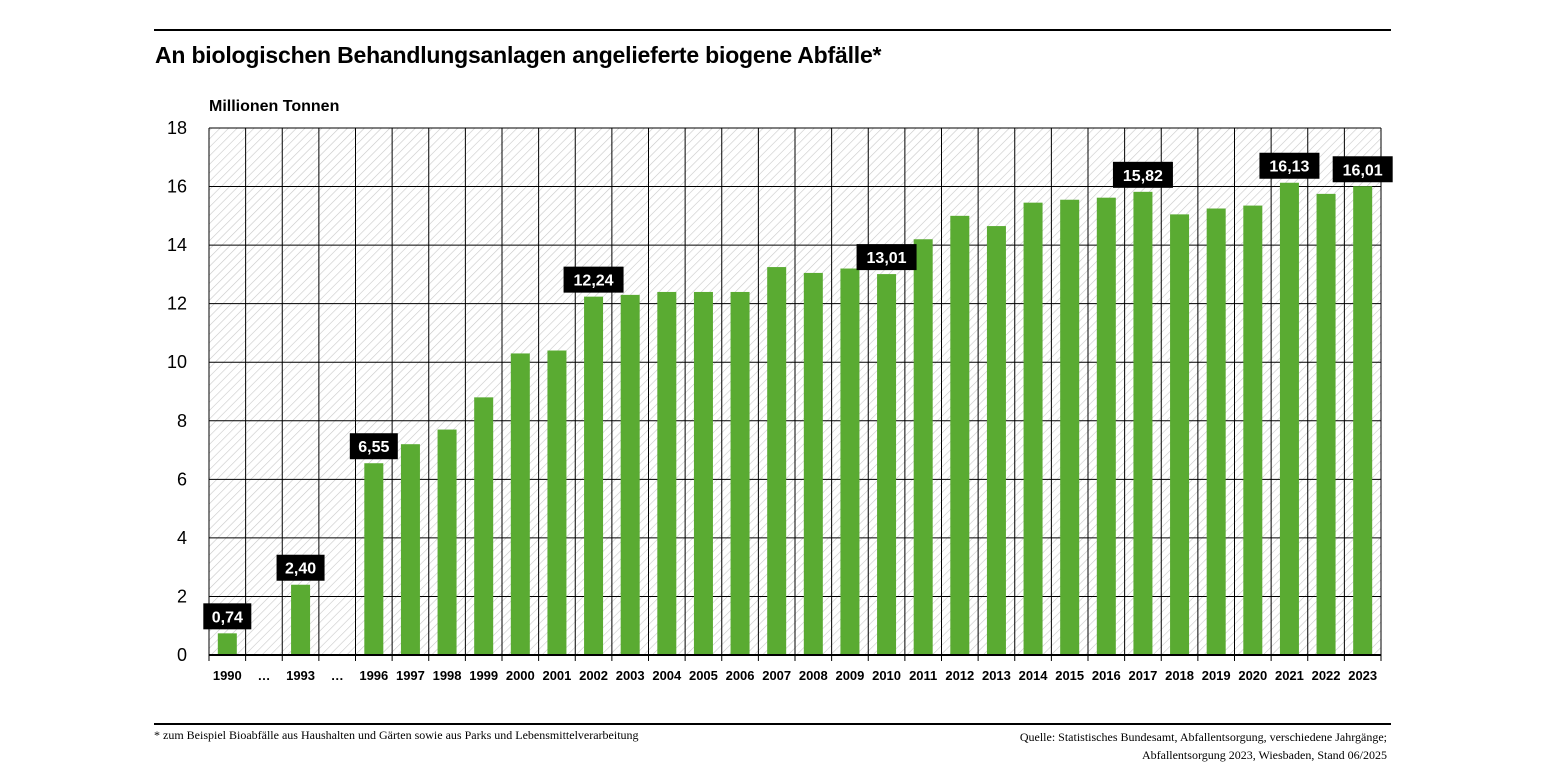  Describe the element at coordinates (274, 106) in the screenshot. I see `y-axis-label: Millionen Tonnen` at that location.